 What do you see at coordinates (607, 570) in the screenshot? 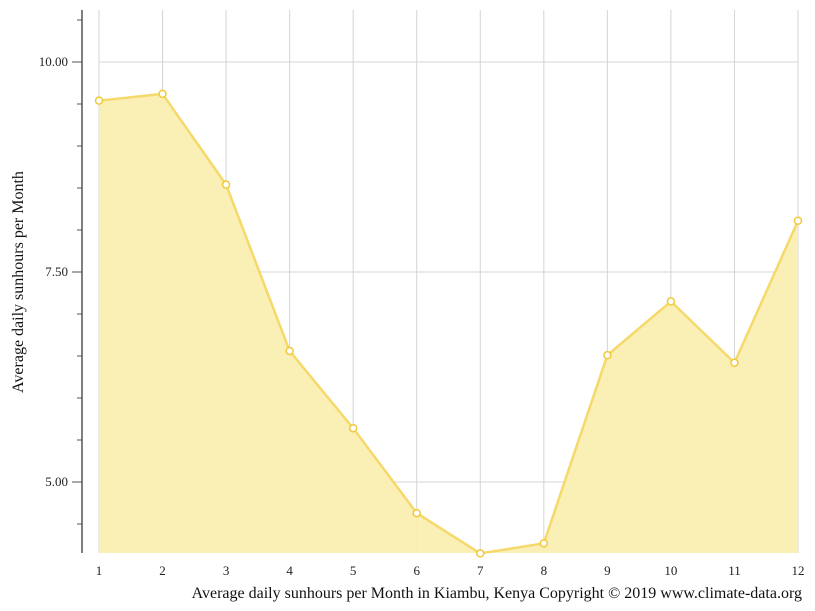
I see `x-tick-label: 9` at bounding box center [607, 570].